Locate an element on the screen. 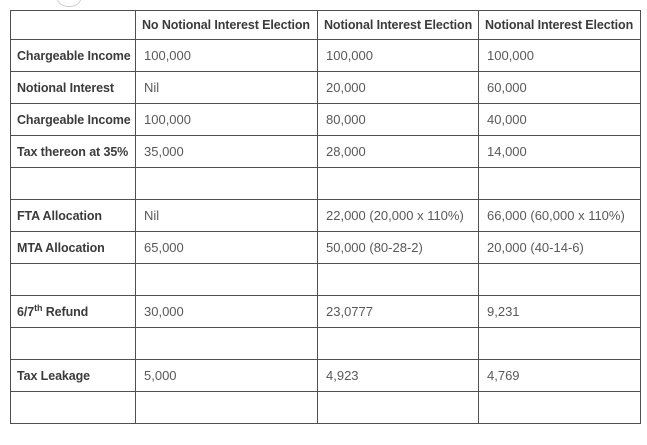  superscript: th is located at coordinates (38, 307).